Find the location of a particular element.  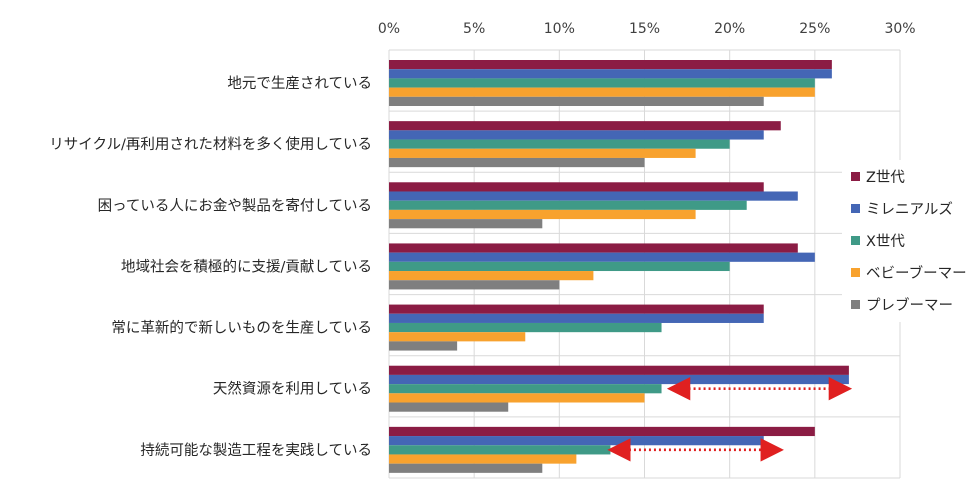

legend-label: ベビーブーマー is located at coordinates (916, 273).